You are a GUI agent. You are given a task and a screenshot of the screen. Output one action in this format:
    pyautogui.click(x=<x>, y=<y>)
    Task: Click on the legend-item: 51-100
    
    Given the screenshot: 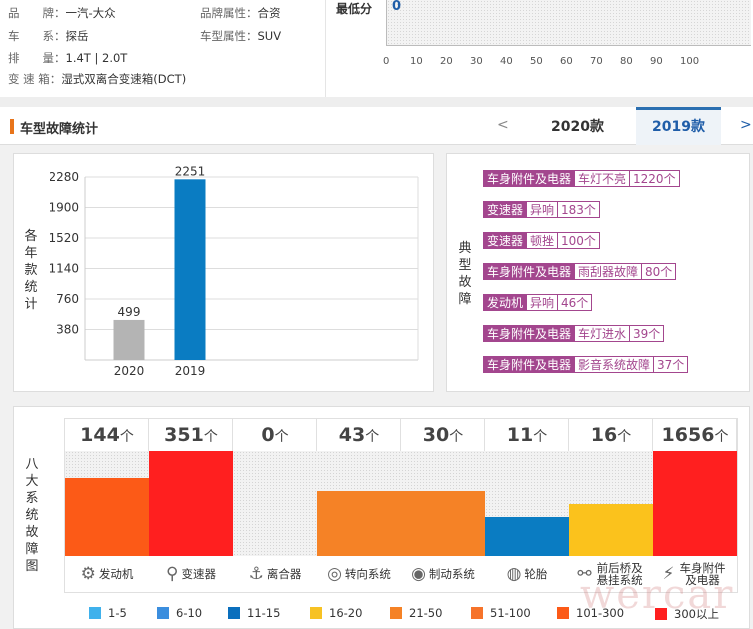 What is the action you would take?
    pyautogui.click(x=501, y=613)
    